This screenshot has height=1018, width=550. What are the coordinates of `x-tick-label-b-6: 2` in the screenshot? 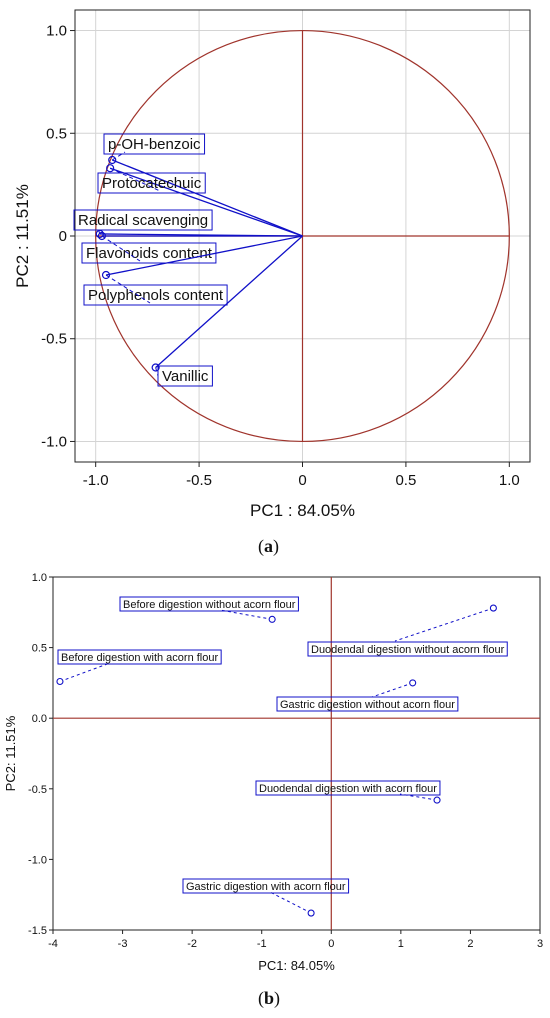 It's located at (470, 944).